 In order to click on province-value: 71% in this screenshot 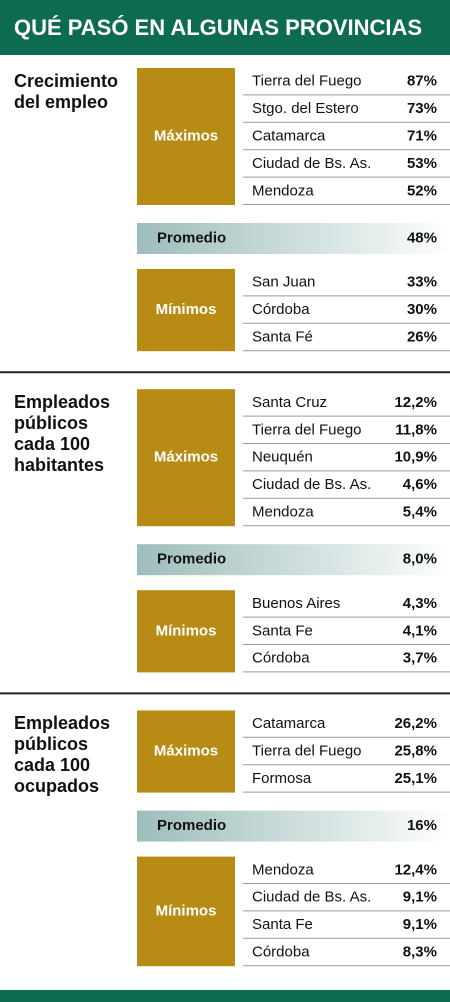, I will do `click(422, 135)`.